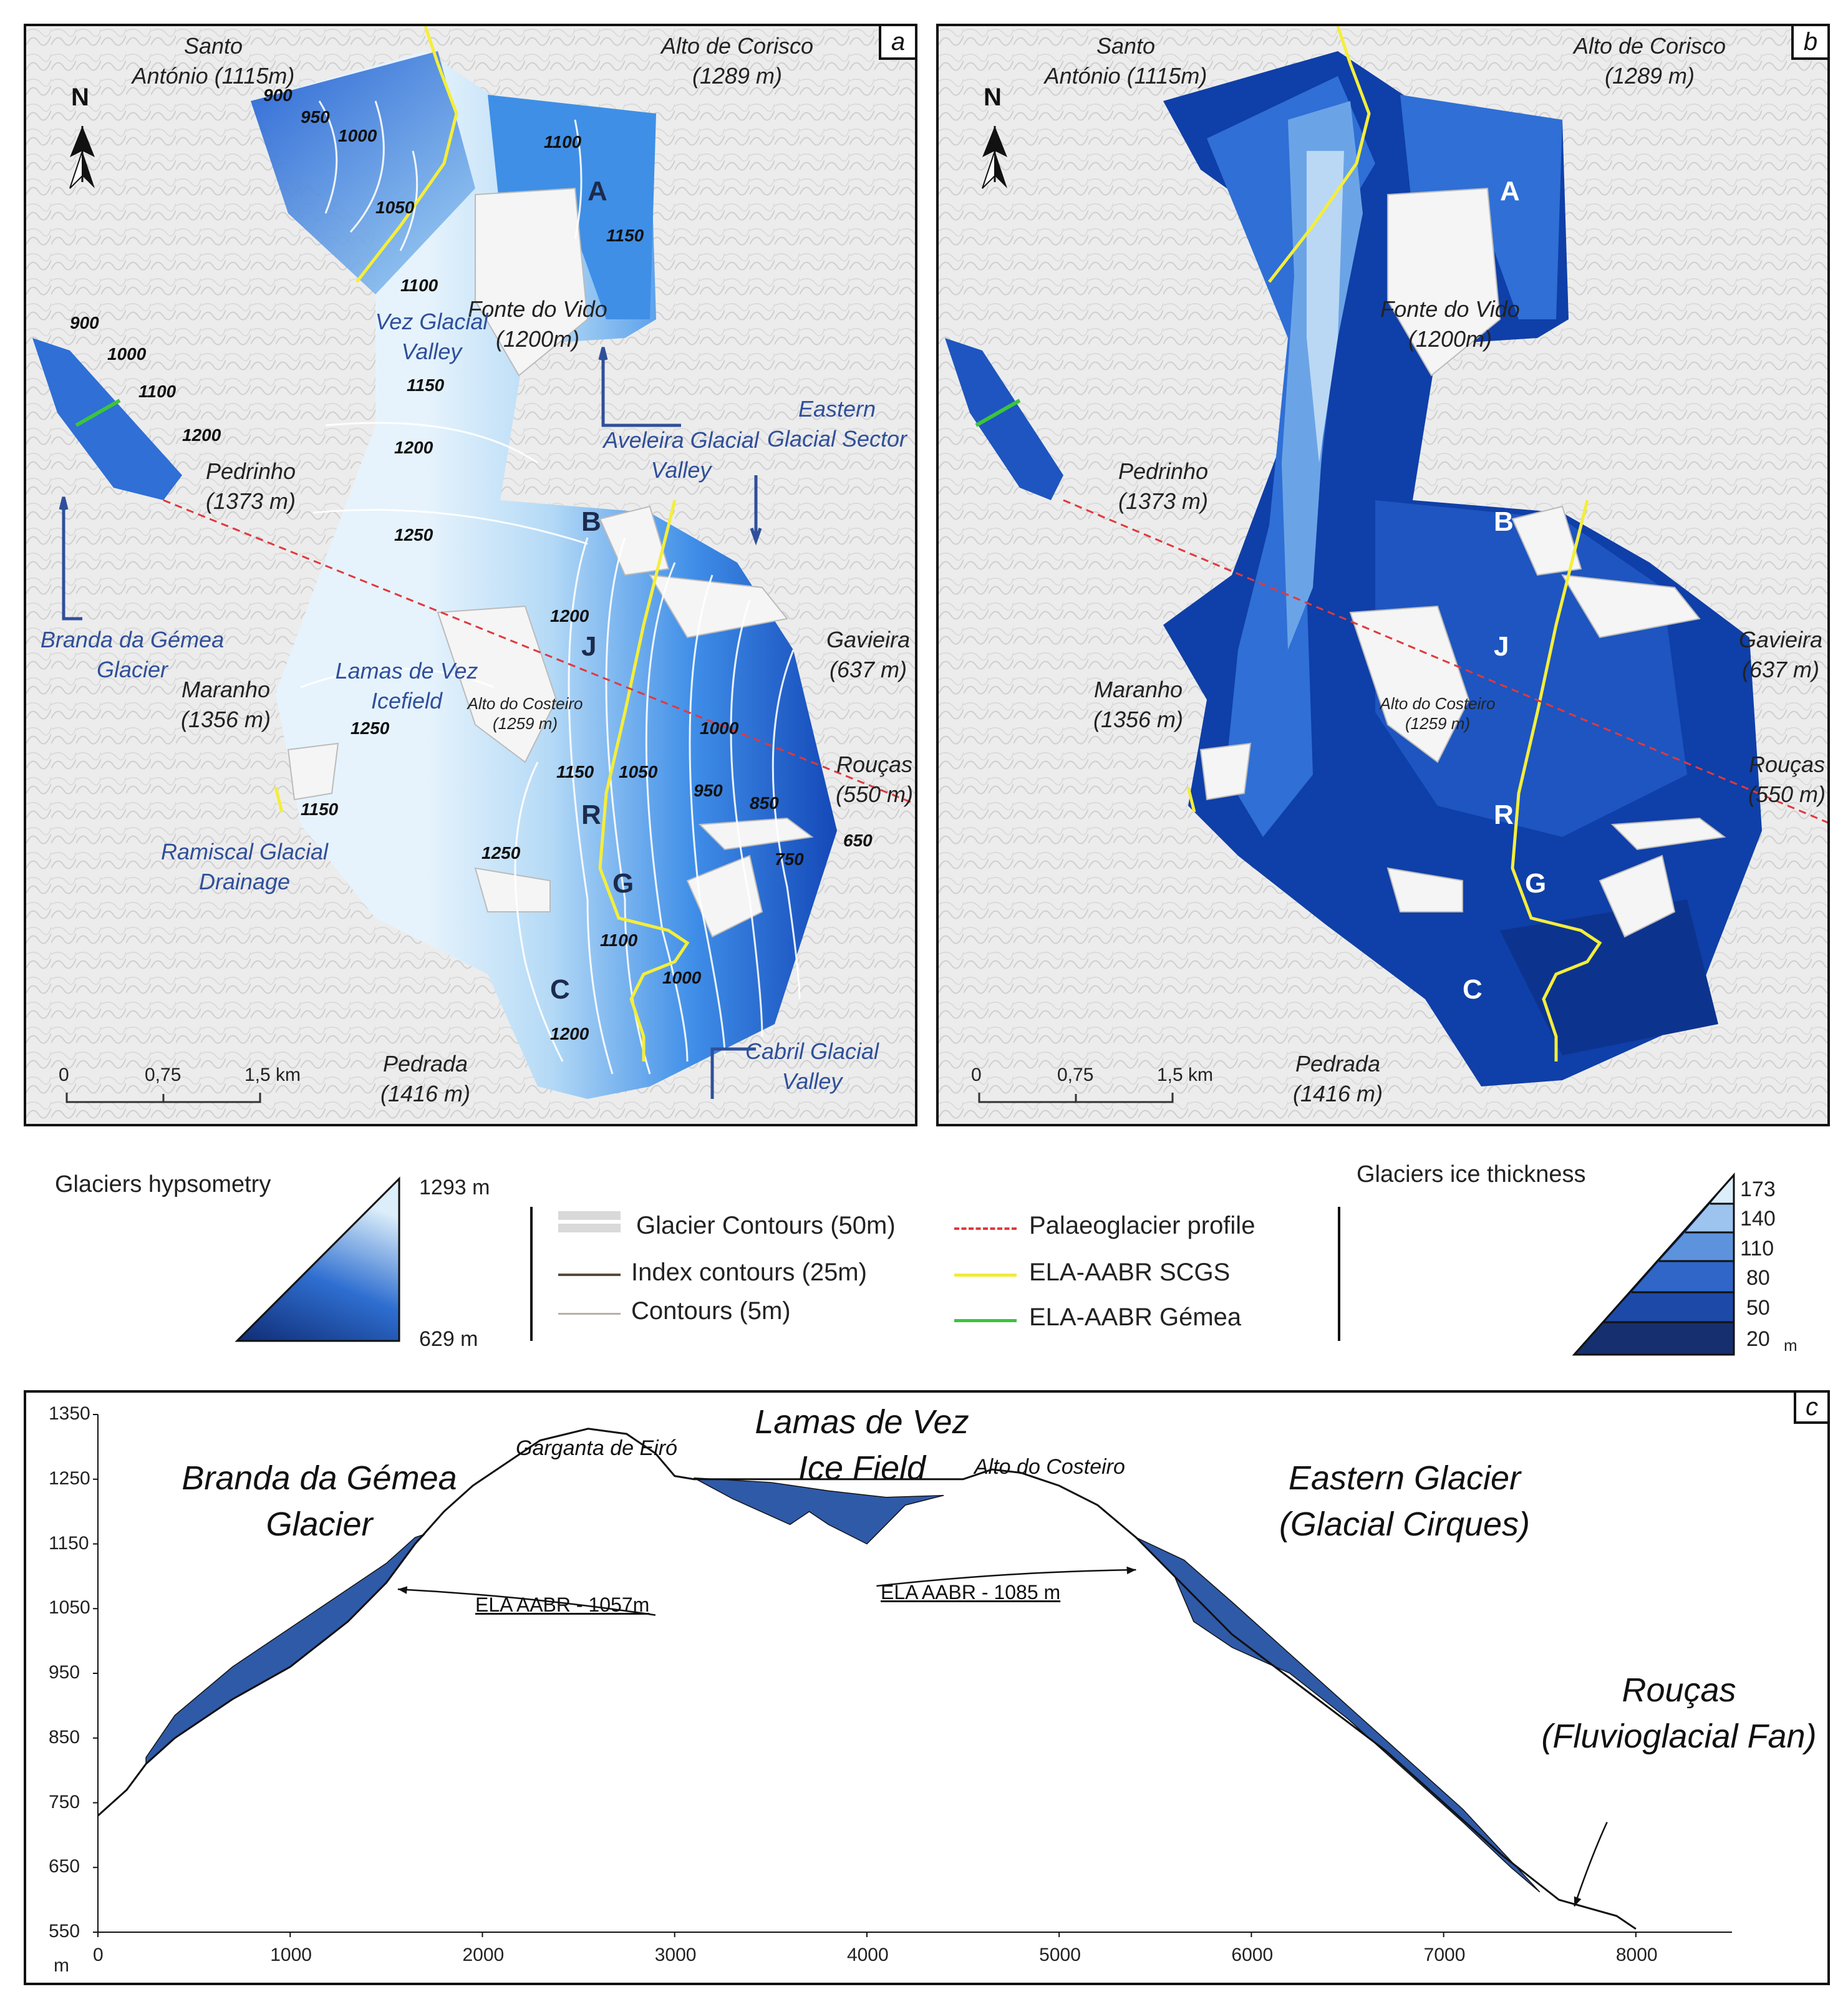 The height and width of the screenshot is (2007, 1848). What do you see at coordinates (1337, 1078) in the screenshot?
I see `peak-pedrada: Pedrada (1416 m)` at bounding box center [1337, 1078].